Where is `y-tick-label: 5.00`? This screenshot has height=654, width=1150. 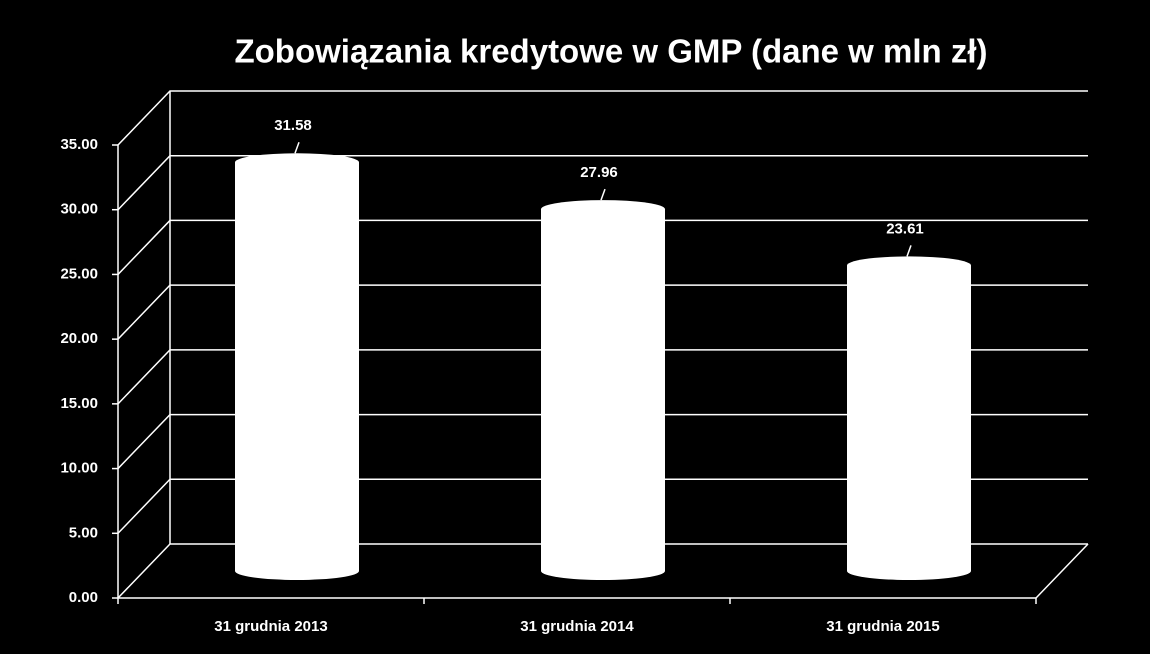
y-tick-label: 5.00 is located at coordinates (83, 532).